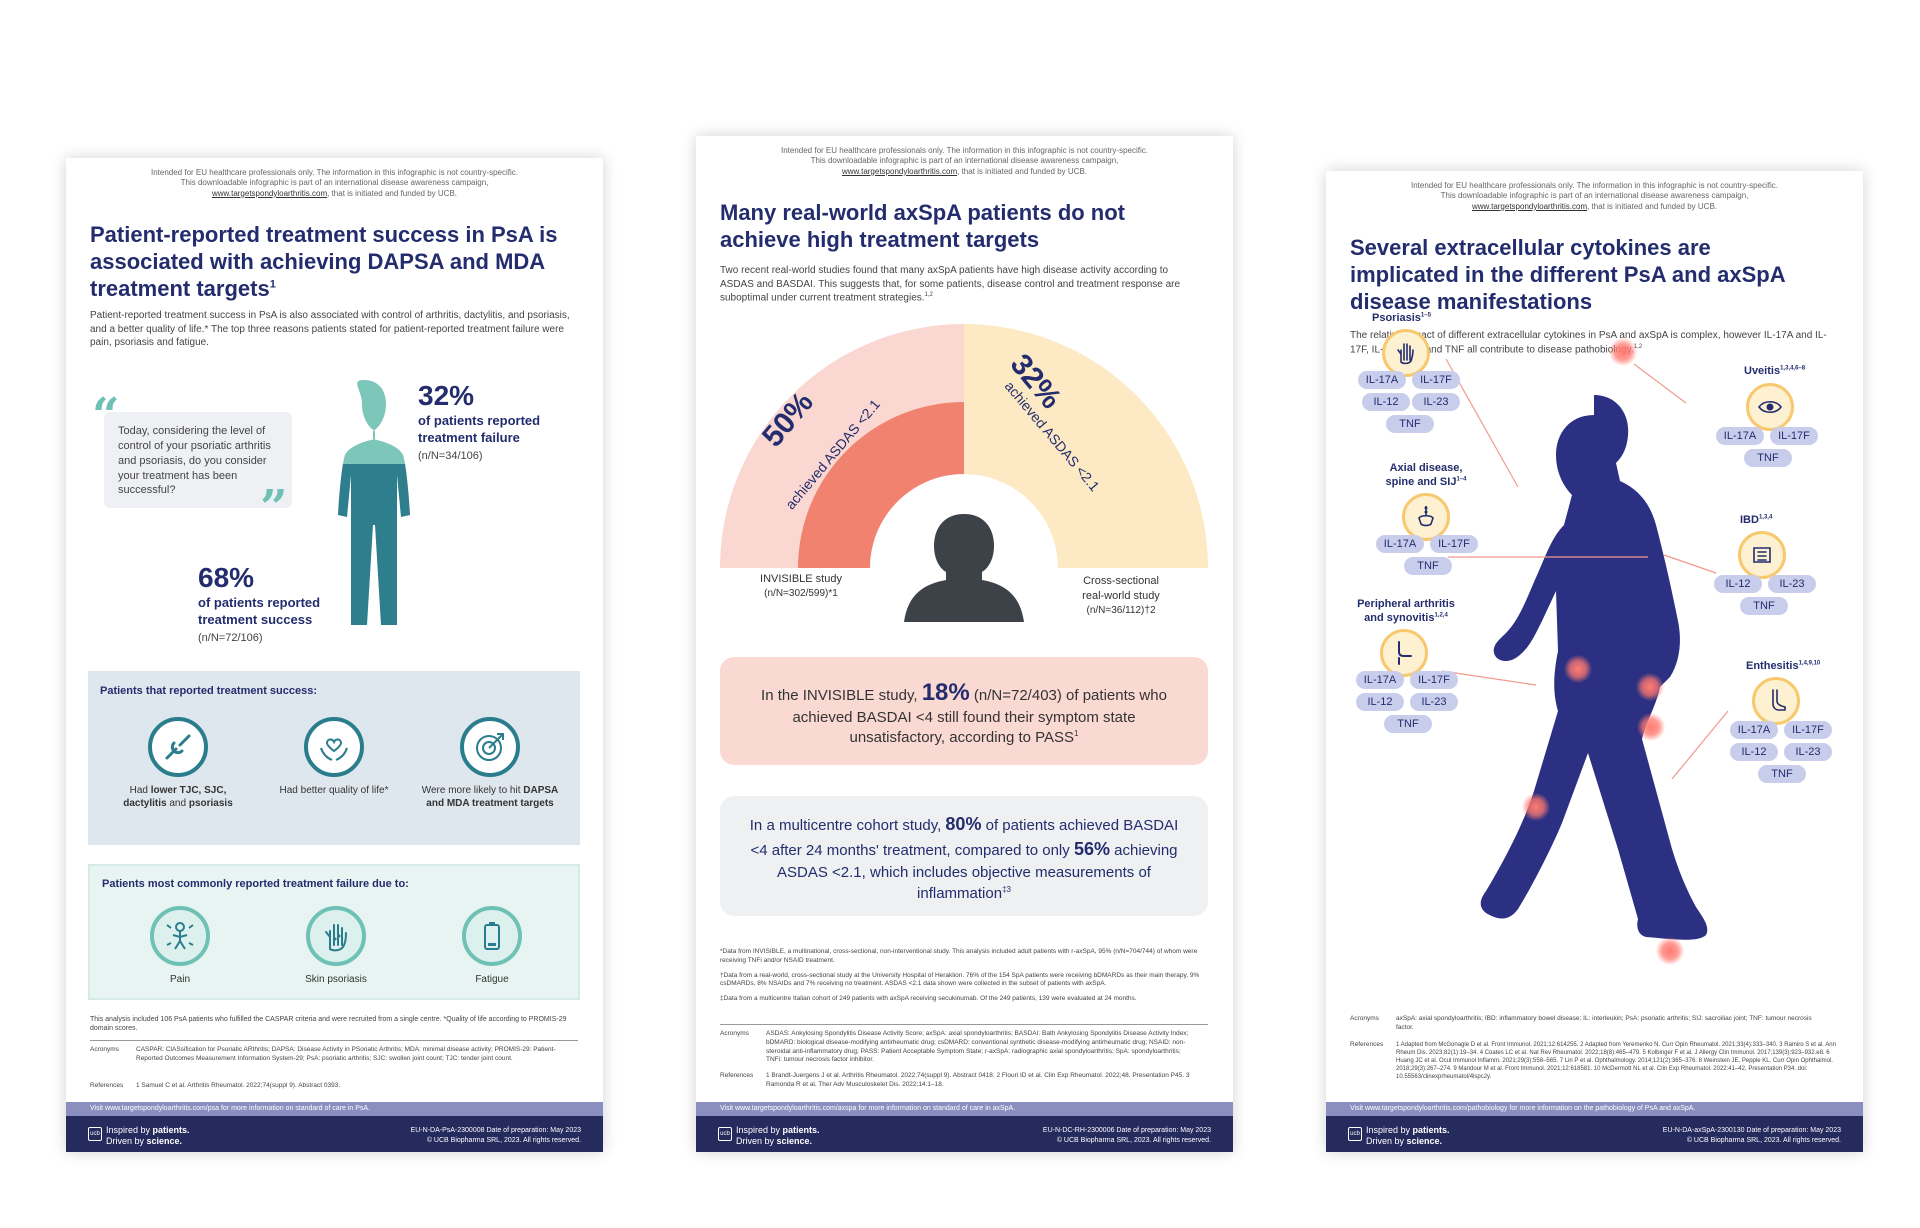 The width and height of the screenshot is (1920, 1228). I want to click on person-silhouette-icon, so click(374, 502).